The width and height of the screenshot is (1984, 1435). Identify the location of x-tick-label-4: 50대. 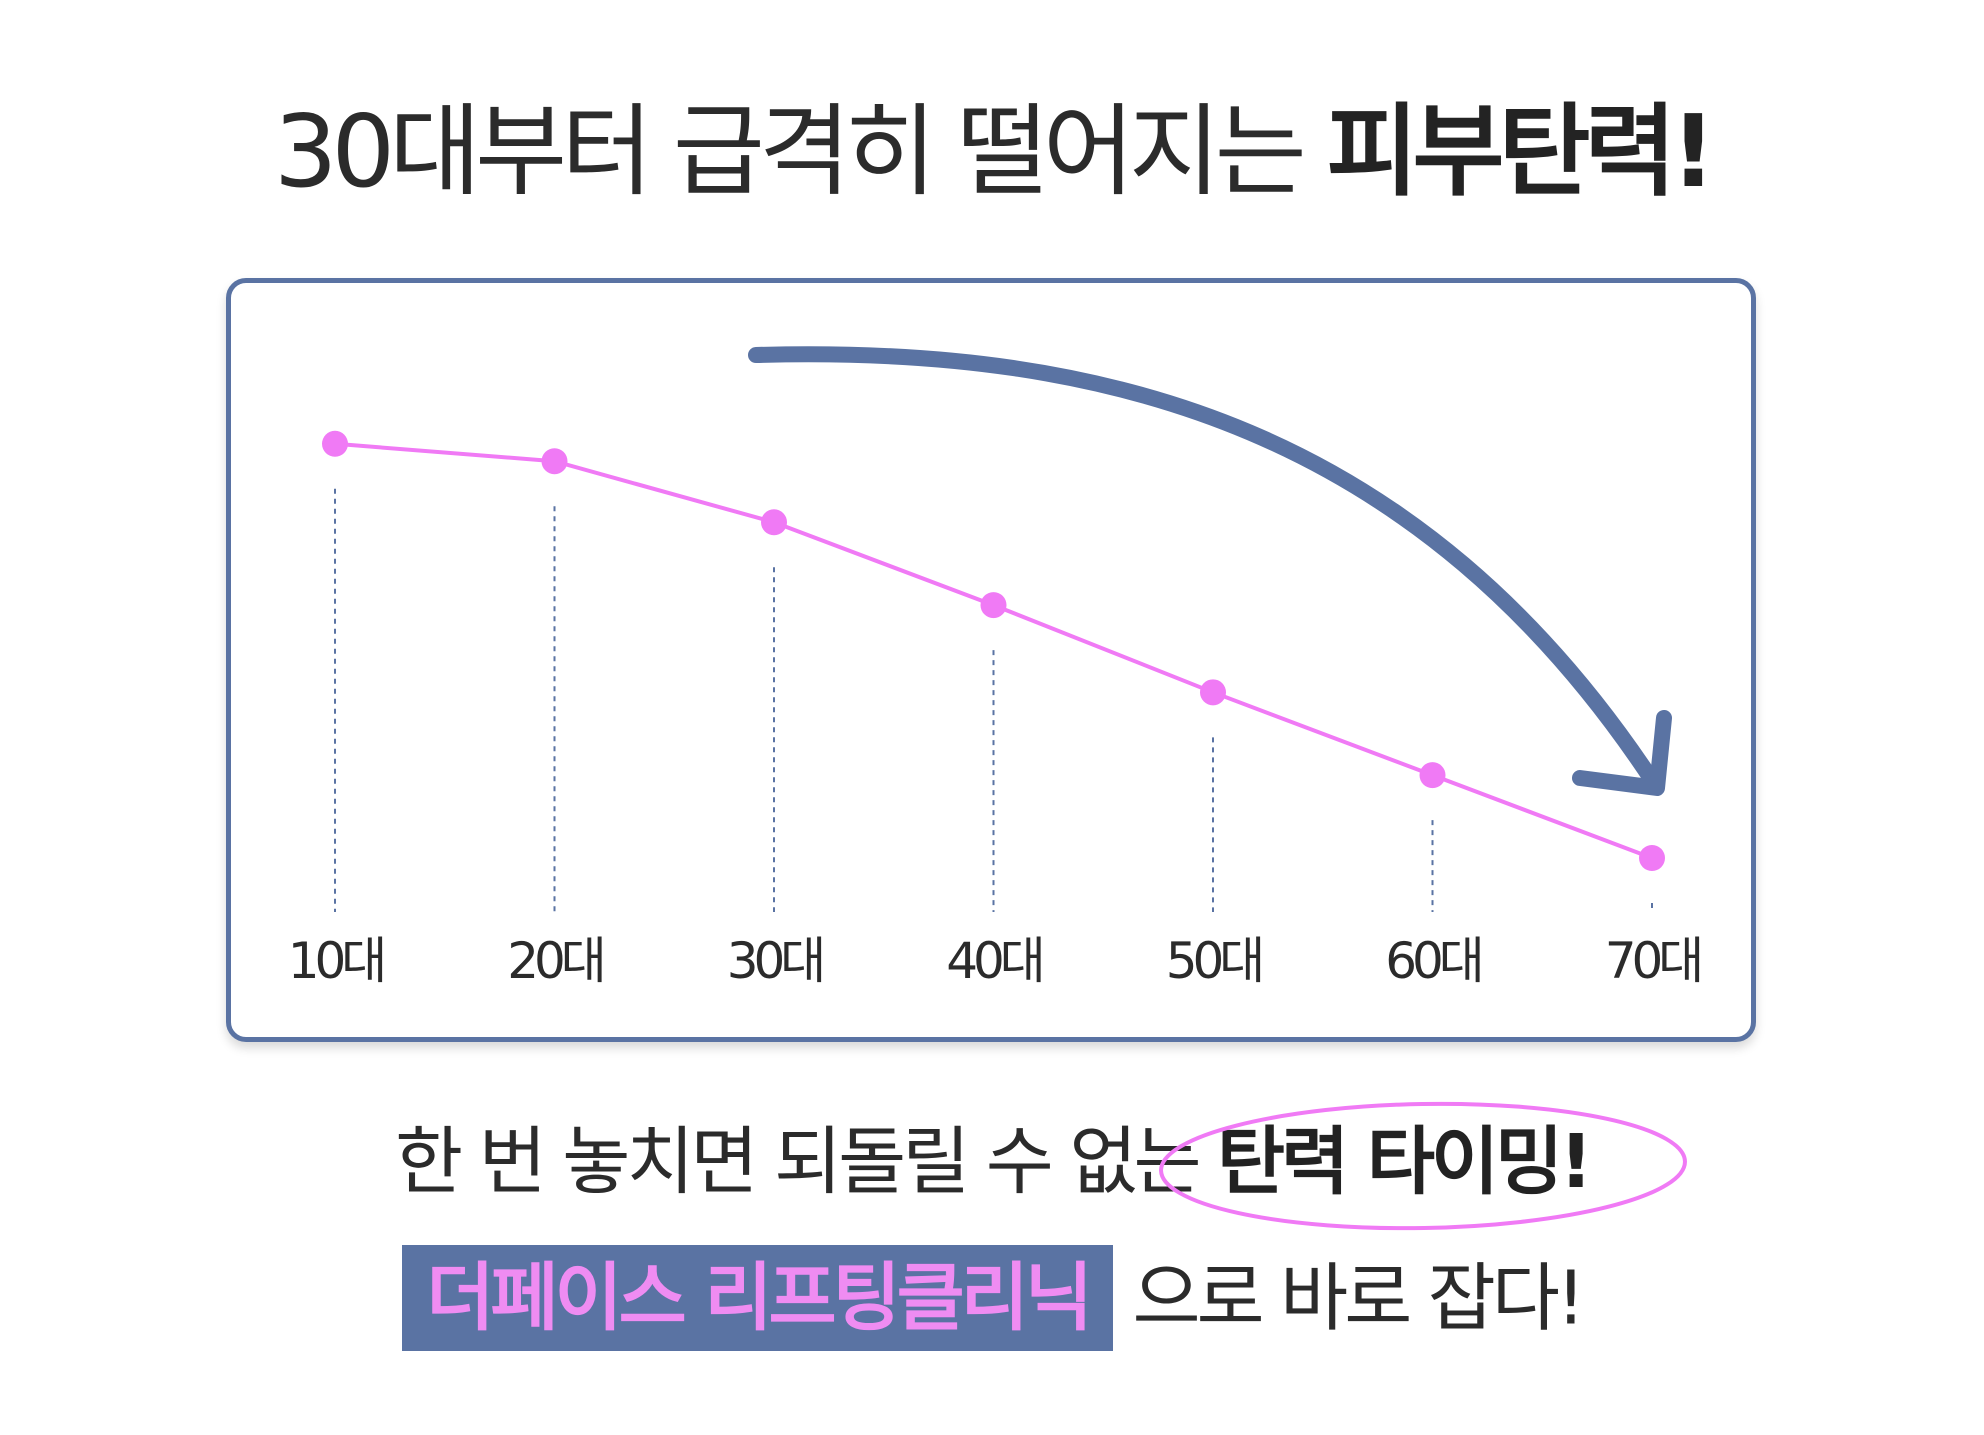
(1213, 961).